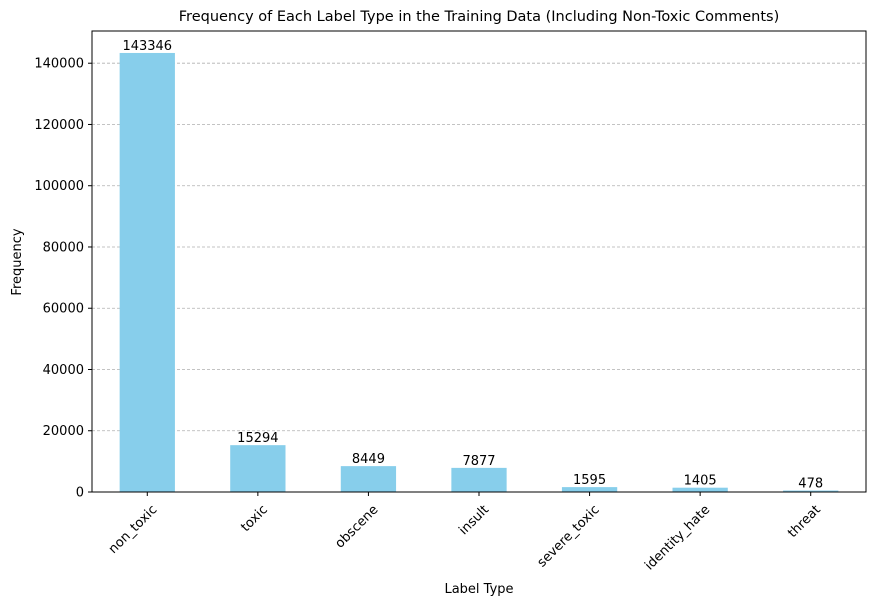 The image size is (877, 606). Describe the element at coordinates (147, 272) in the screenshot. I see `bar-non_toxic` at that location.